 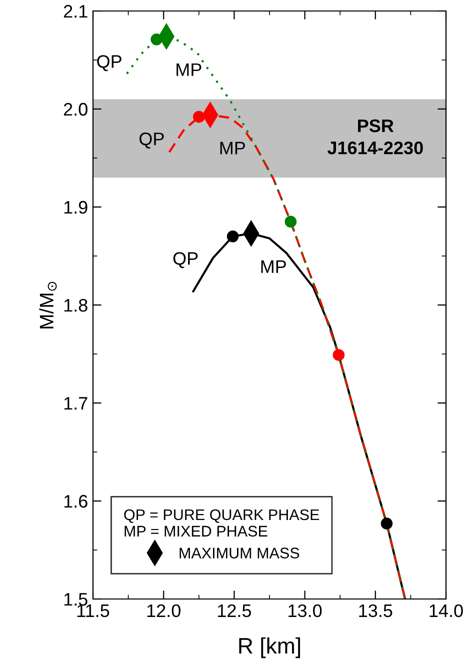 What do you see at coordinates (163, 611) in the screenshot?
I see `x-tick-label: 12.0` at bounding box center [163, 611].